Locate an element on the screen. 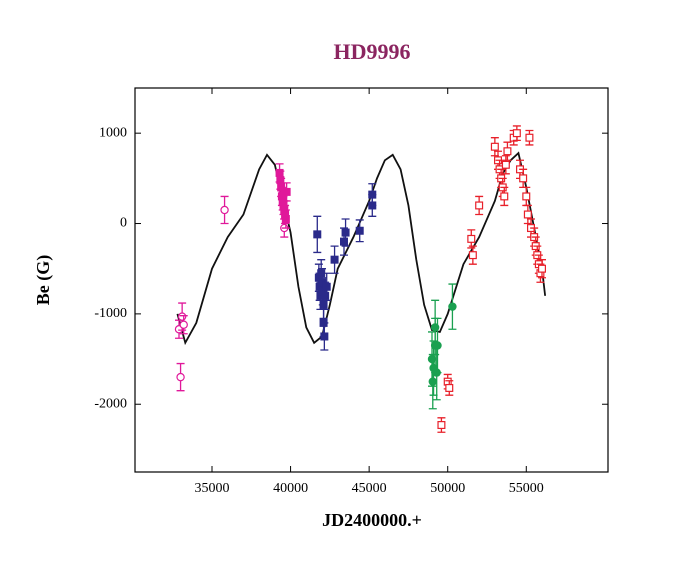 Image resolution: width=681 pixels, height=574 pixels. y-tick-label: -2000 is located at coordinates (110, 403).